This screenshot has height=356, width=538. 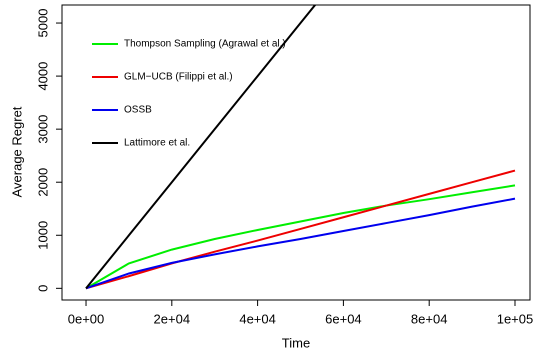 What do you see at coordinates (343, 318) in the screenshot?
I see `x-tick-label: 6e+04` at bounding box center [343, 318].